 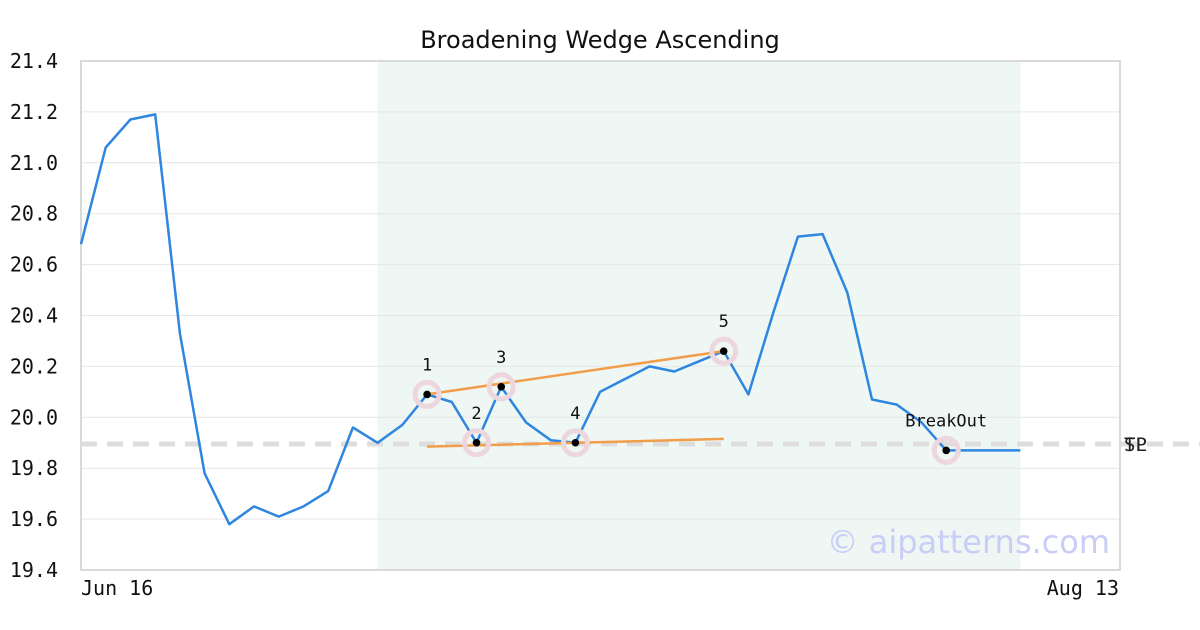 I want to click on y-tick-label: 19.4, so click(x=34, y=570).